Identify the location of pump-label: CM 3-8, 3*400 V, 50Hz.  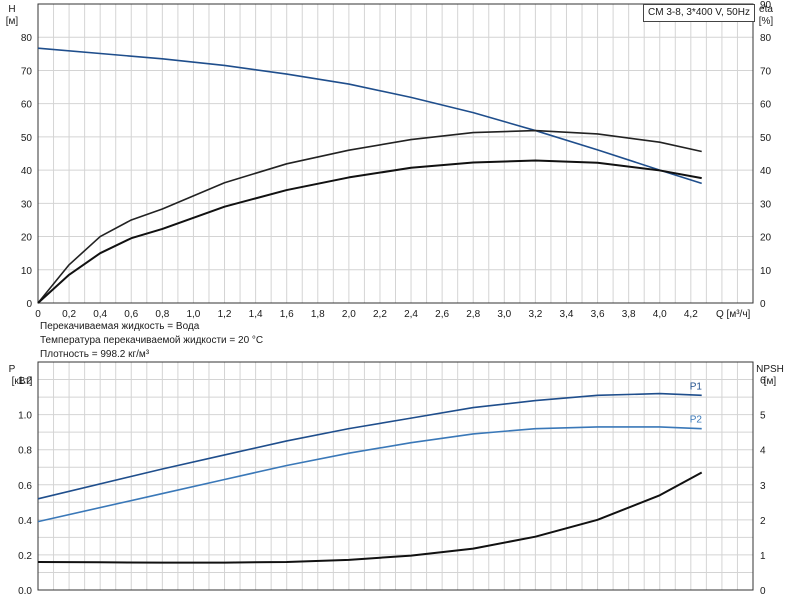
(699, 13).